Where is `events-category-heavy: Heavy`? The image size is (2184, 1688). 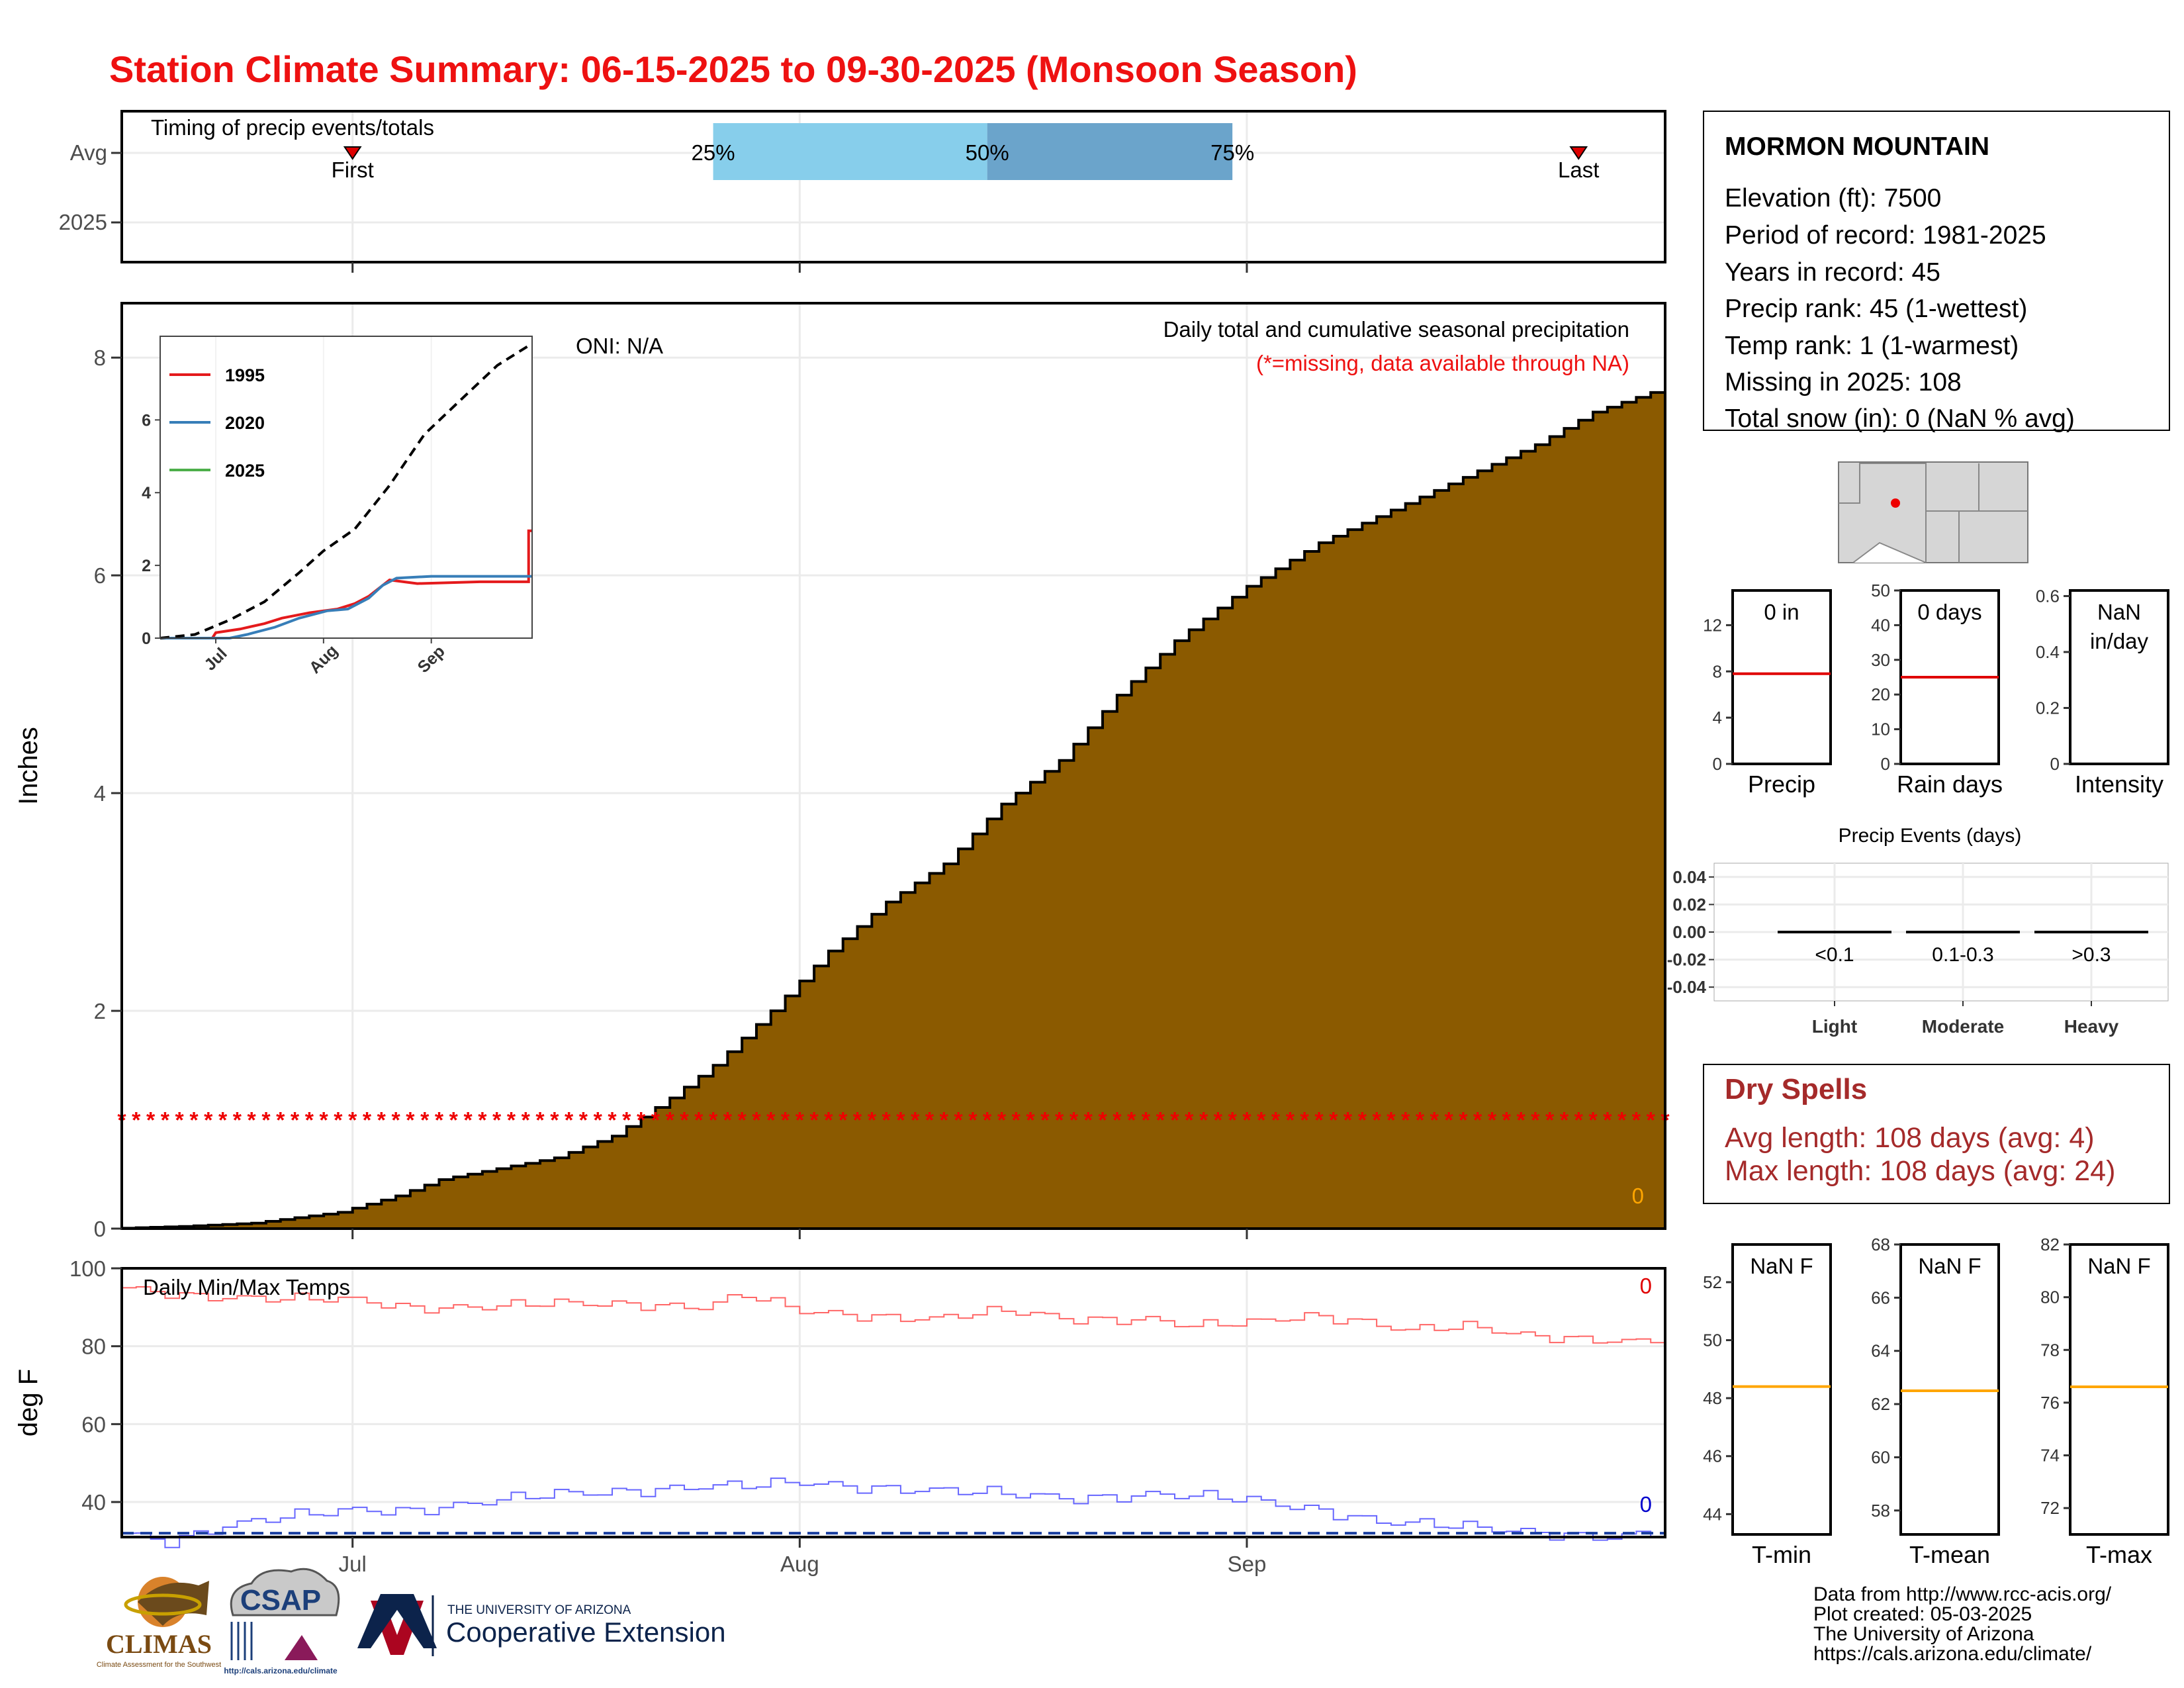
events-category-heavy: Heavy is located at coordinates (2091, 1026).